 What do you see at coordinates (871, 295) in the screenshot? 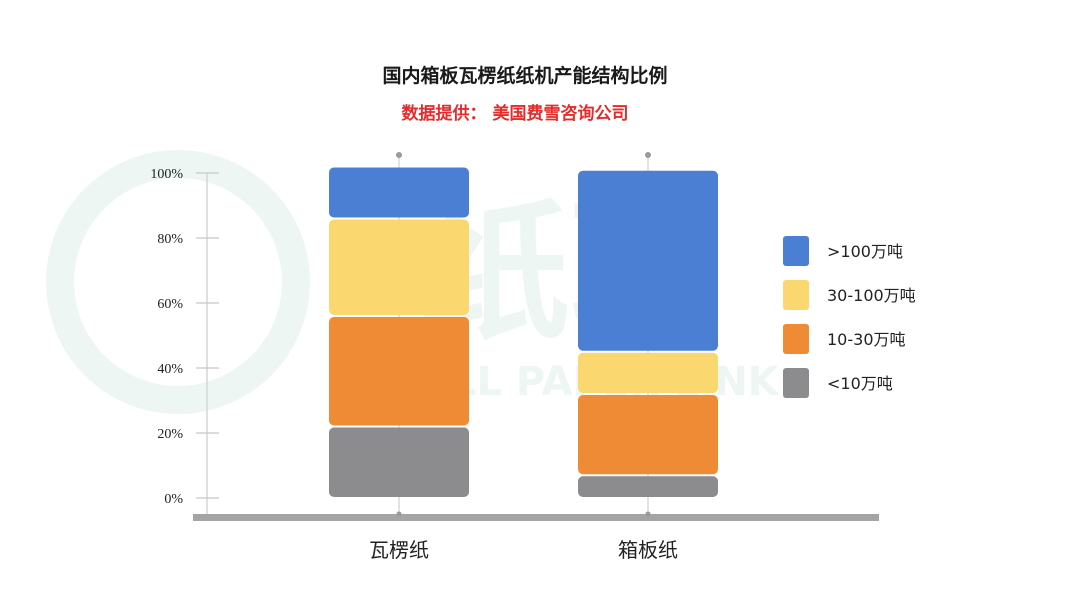
I see `legend-label: 30-100万吨` at bounding box center [871, 295].